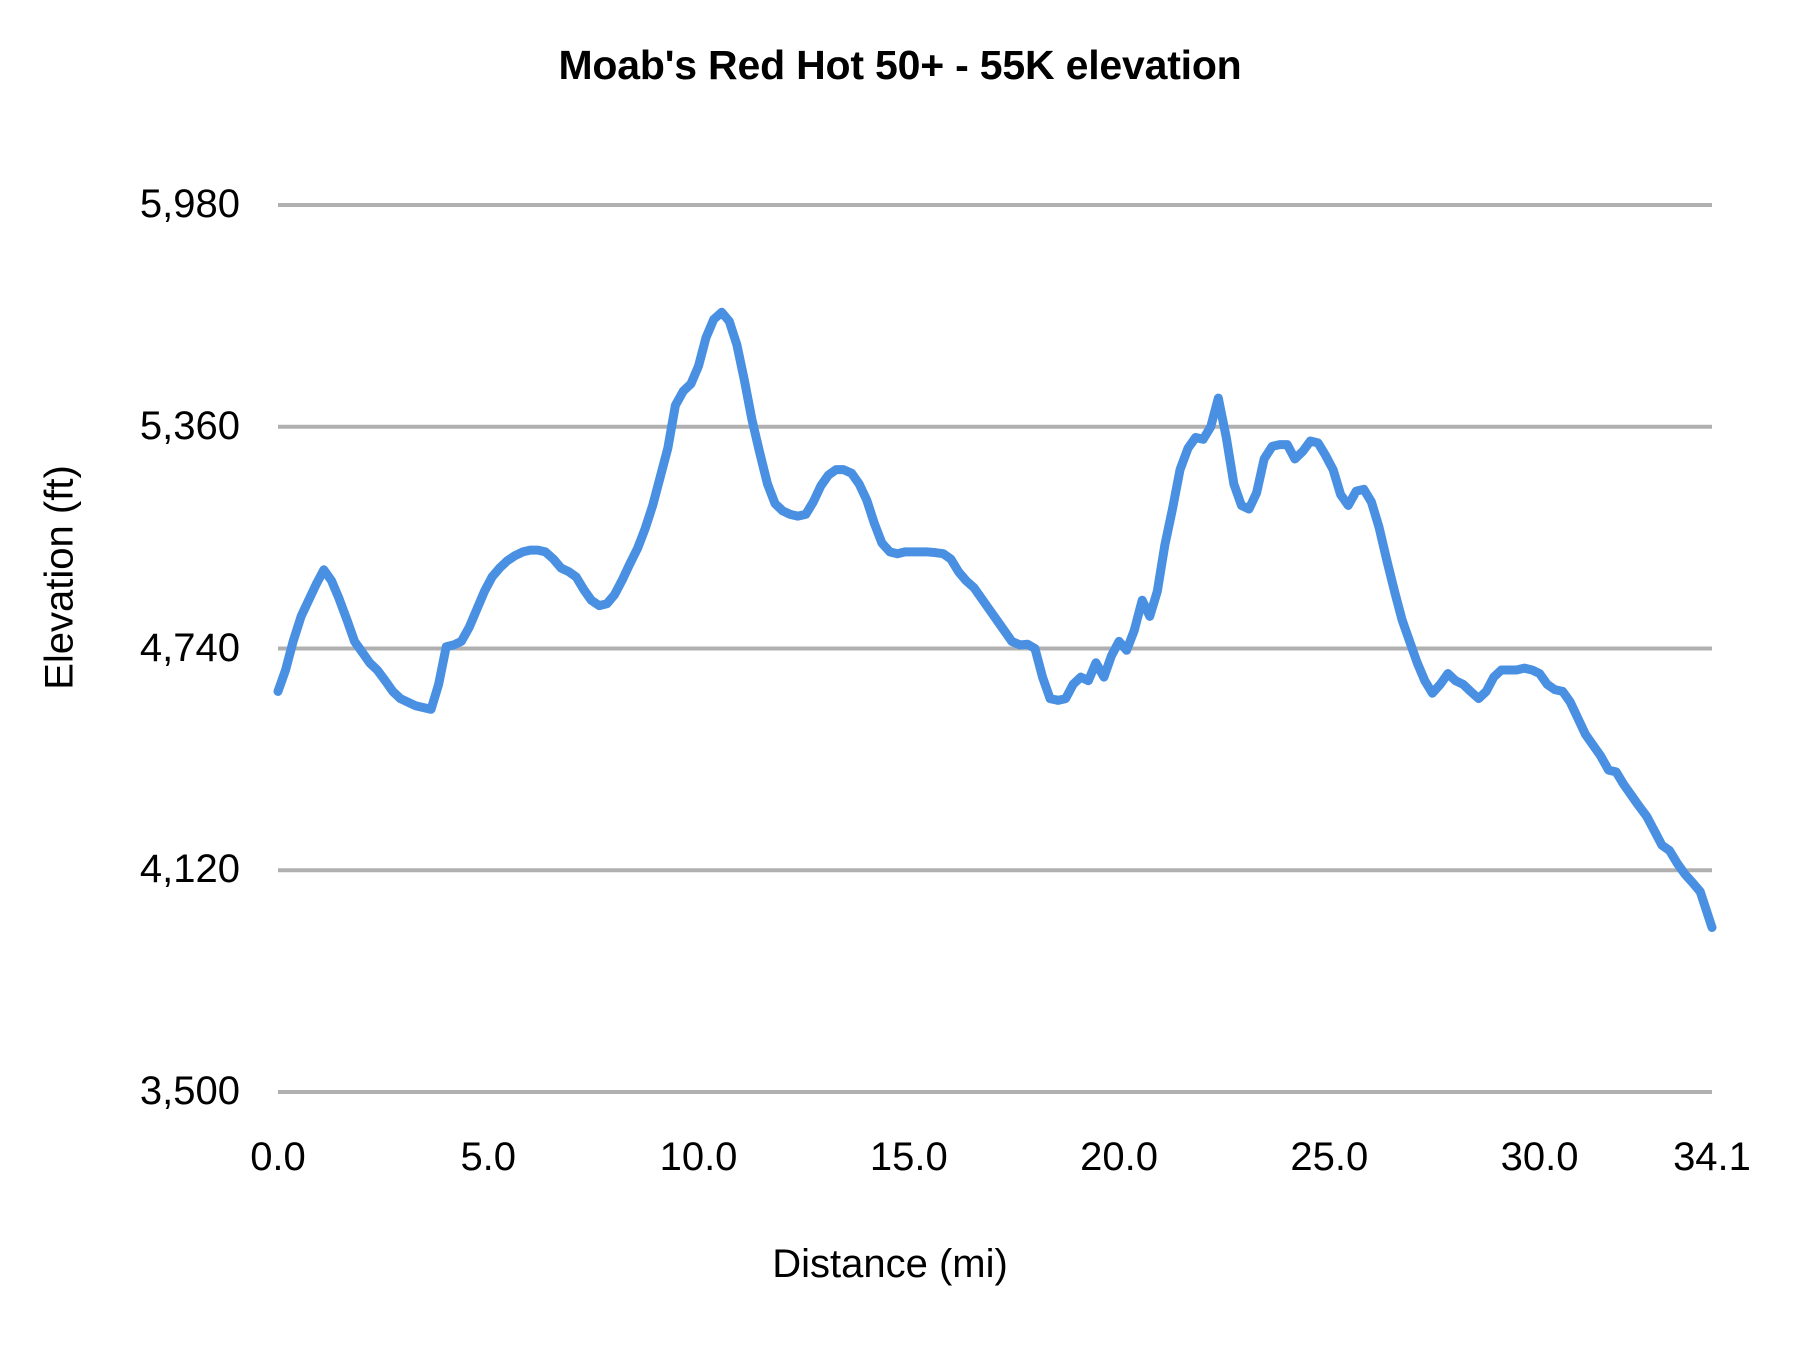 The height and width of the screenshot is (1350, 1800). Describe the element at coordinates (189, 1091) in the screenshot. I see `y-axis-tick-label: 3,500` at that location.